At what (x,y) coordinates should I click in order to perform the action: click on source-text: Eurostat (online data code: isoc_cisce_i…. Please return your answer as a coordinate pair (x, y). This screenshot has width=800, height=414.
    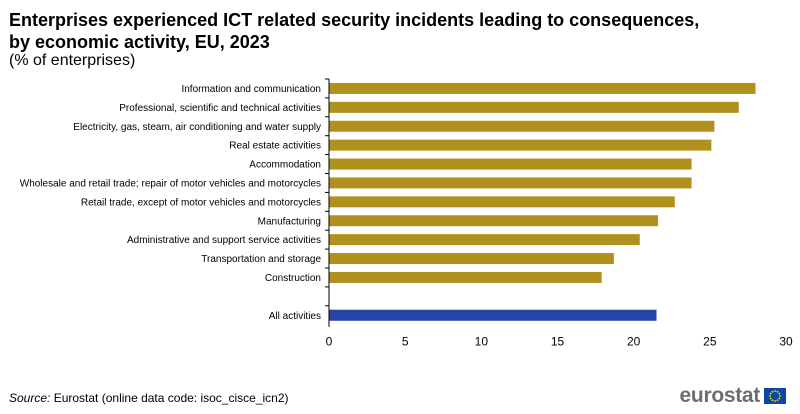
    Looking at the image, I should click on (171, 398).